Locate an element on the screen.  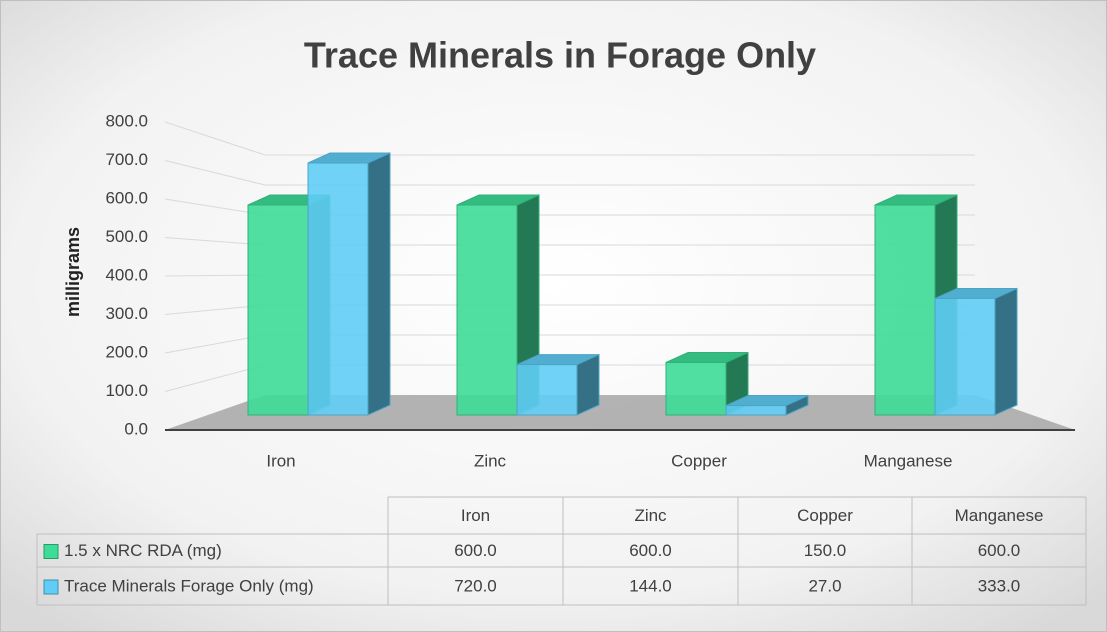
table-header: Zinc is located at coordinates (650, 515).